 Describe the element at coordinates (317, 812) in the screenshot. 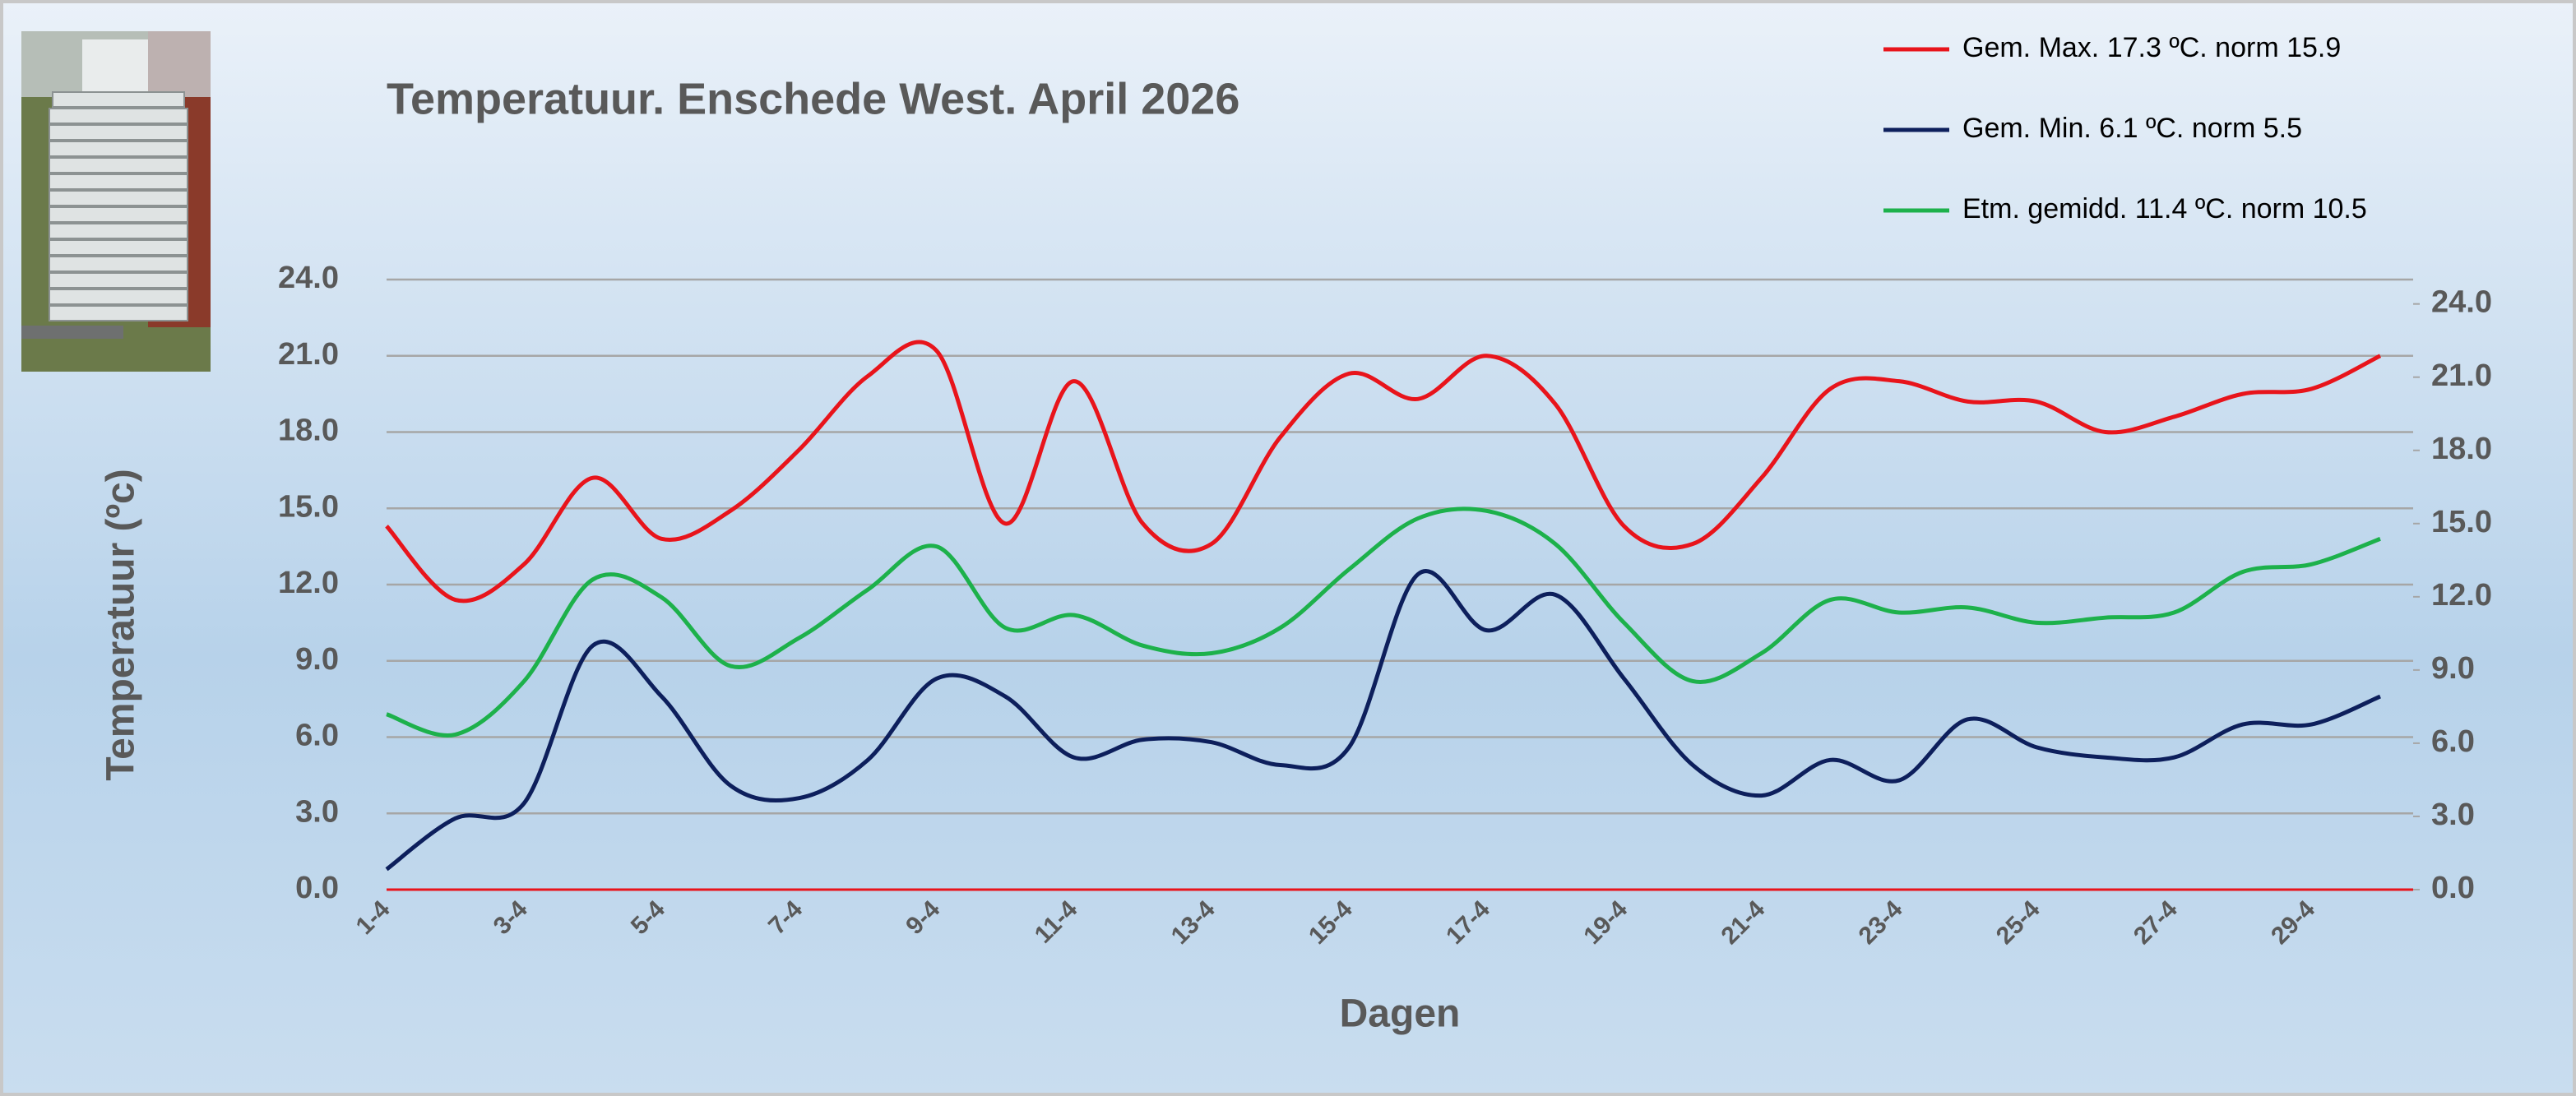

I see `y-tick-label: 3.0` at that location.